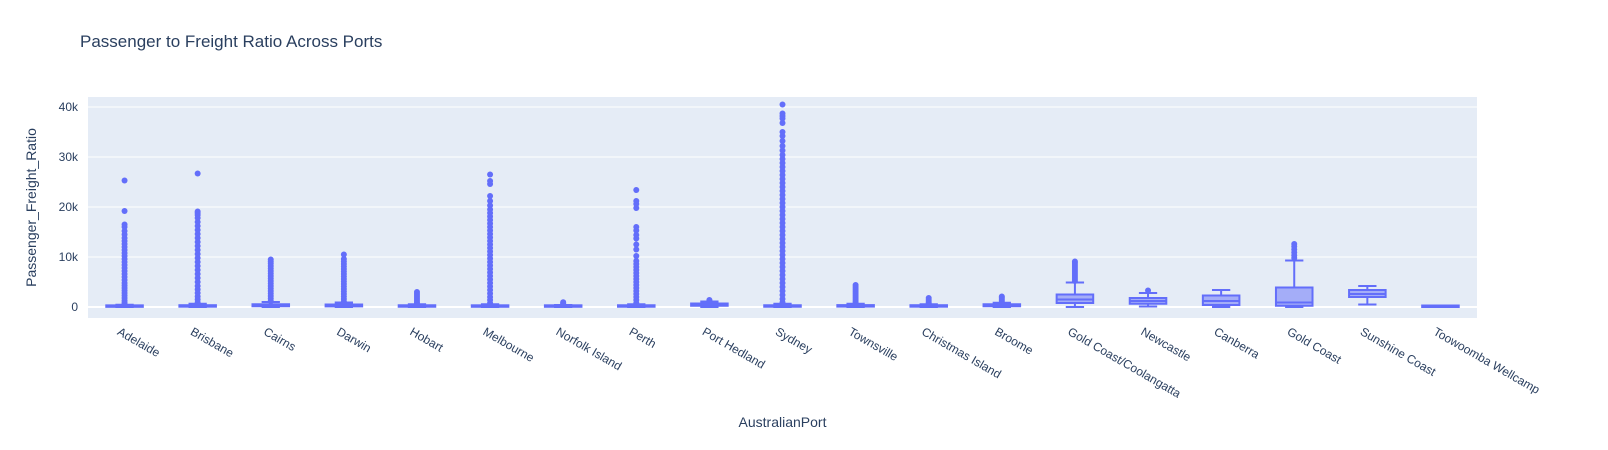 This screenshot has width=1608, height=450. I want to click on y-tick-label: 20k, so click(69, 207).